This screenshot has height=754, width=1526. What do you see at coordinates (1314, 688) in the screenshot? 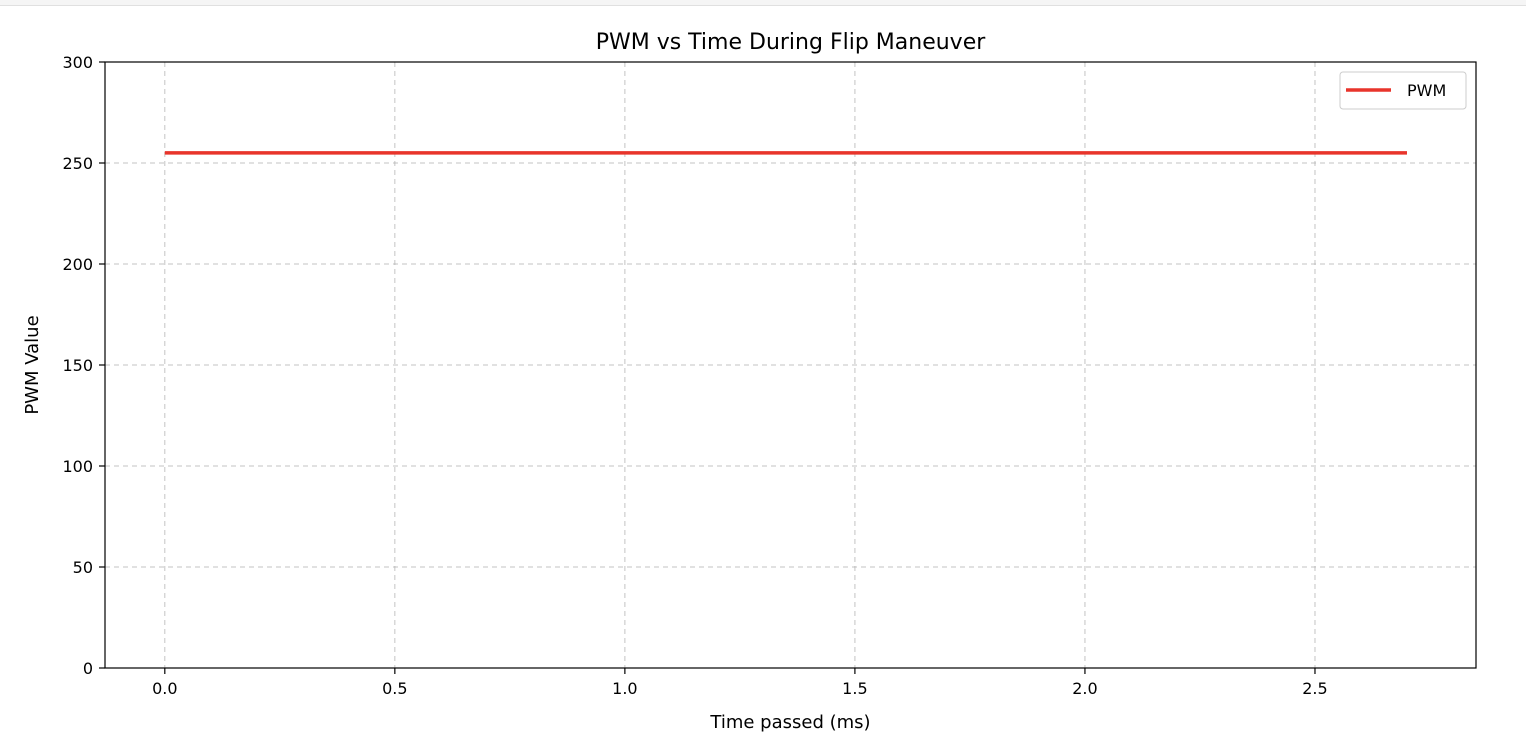
I see `x-tick-label: 2.5` at bounding box center [1314, 688].